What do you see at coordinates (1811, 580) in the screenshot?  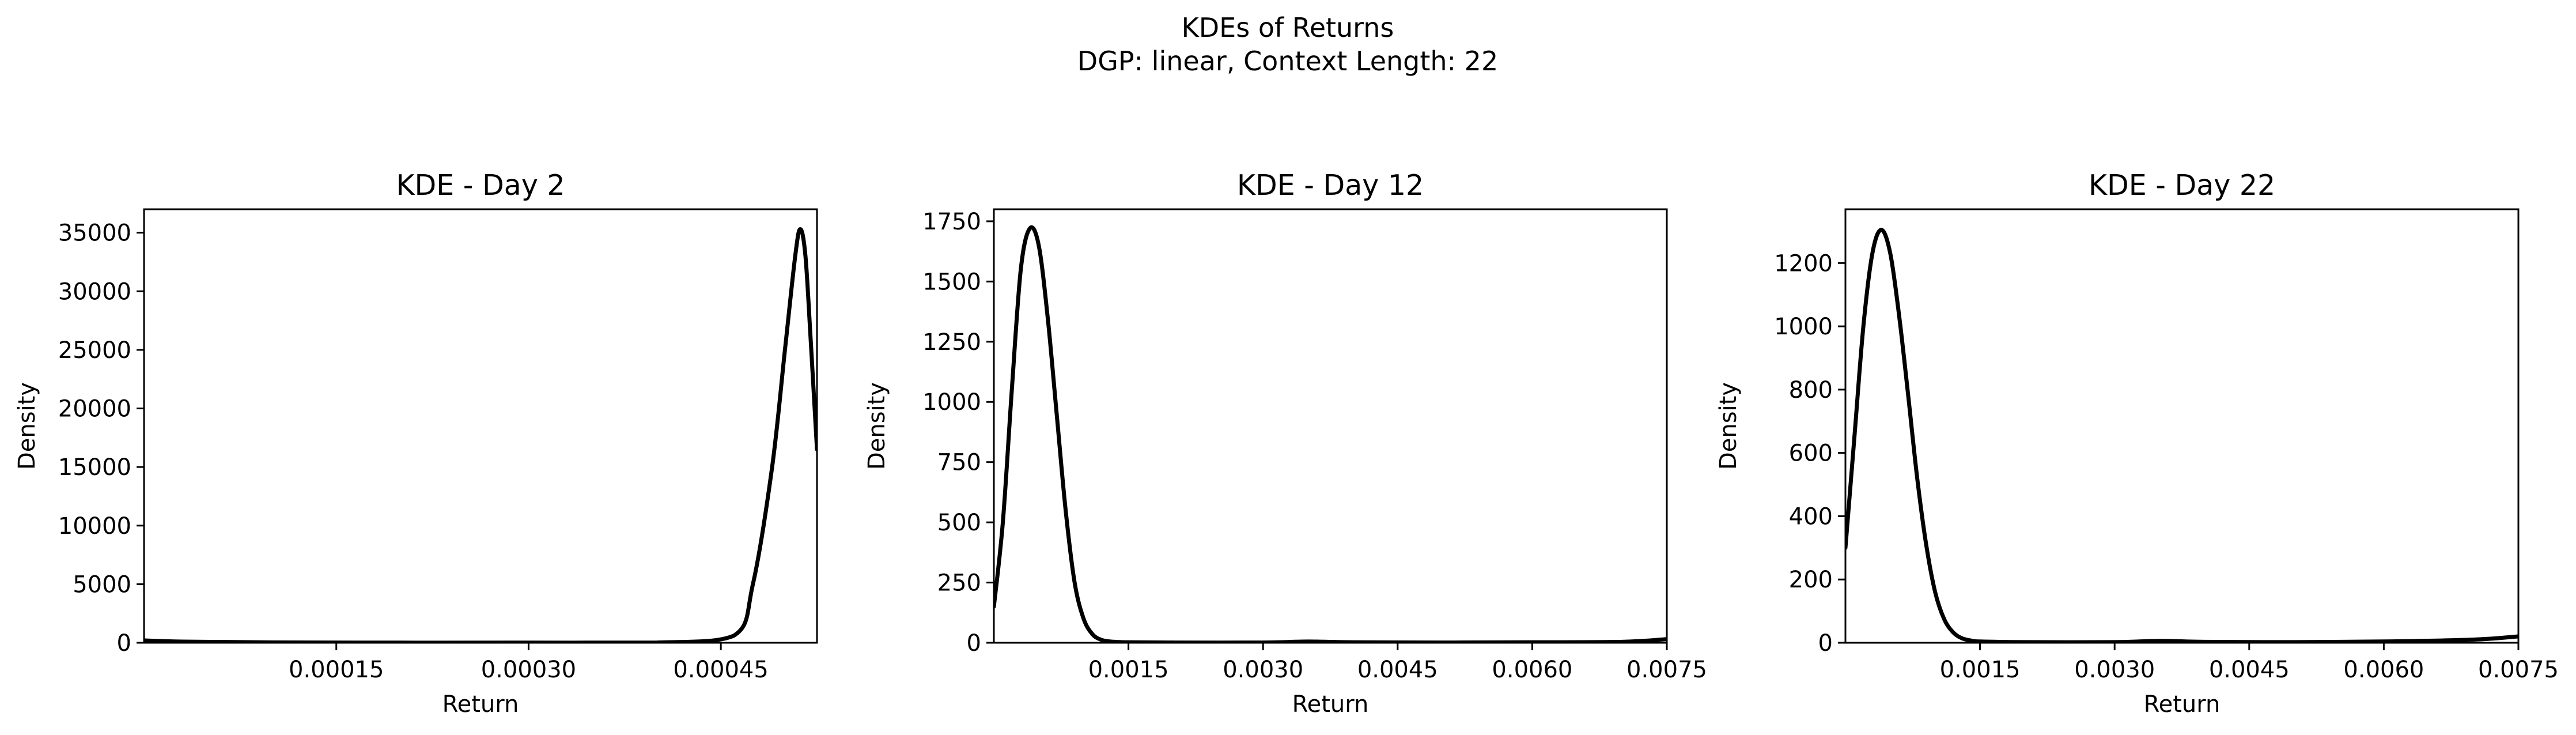 I see `y-tick-label: 200` at bounding box center [1811, 580].